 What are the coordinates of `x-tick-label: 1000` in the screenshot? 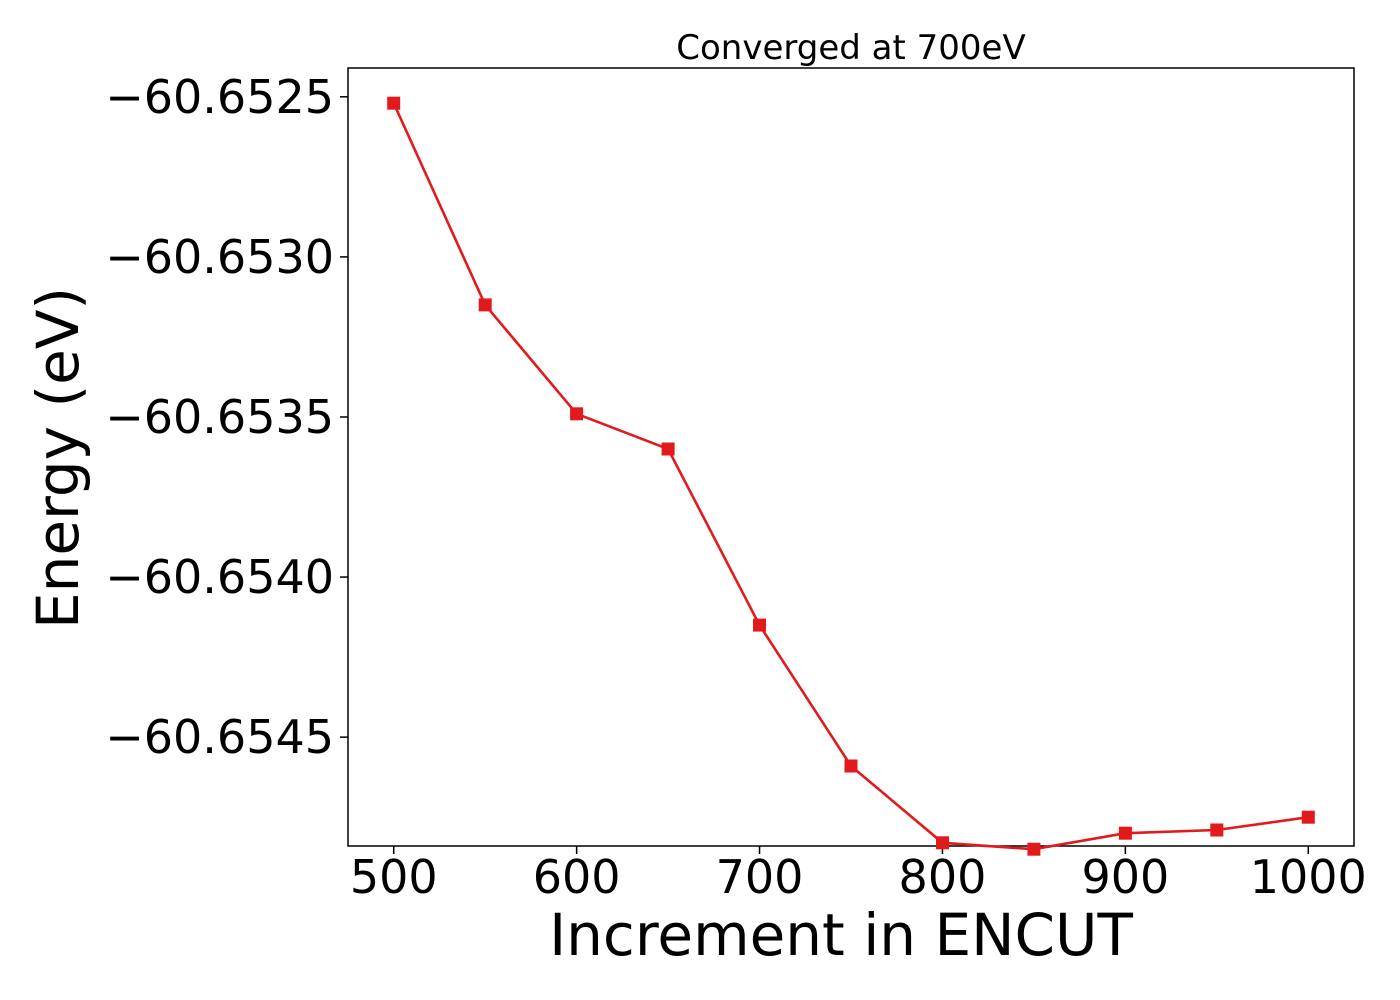 It's located at (1308, 877).